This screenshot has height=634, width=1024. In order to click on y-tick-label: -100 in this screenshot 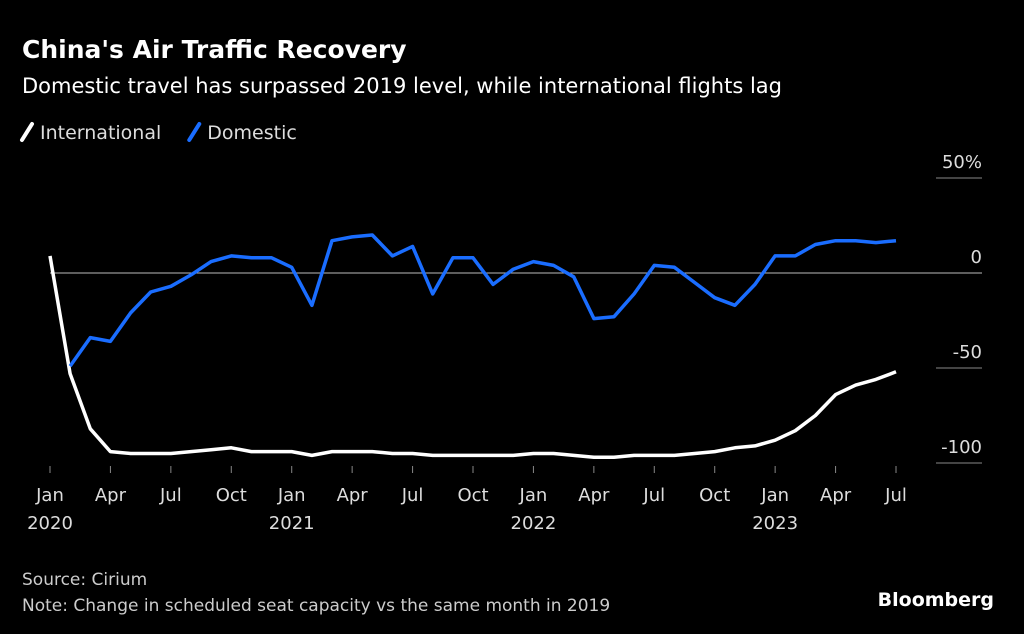, I will do `click(961, 447)`.